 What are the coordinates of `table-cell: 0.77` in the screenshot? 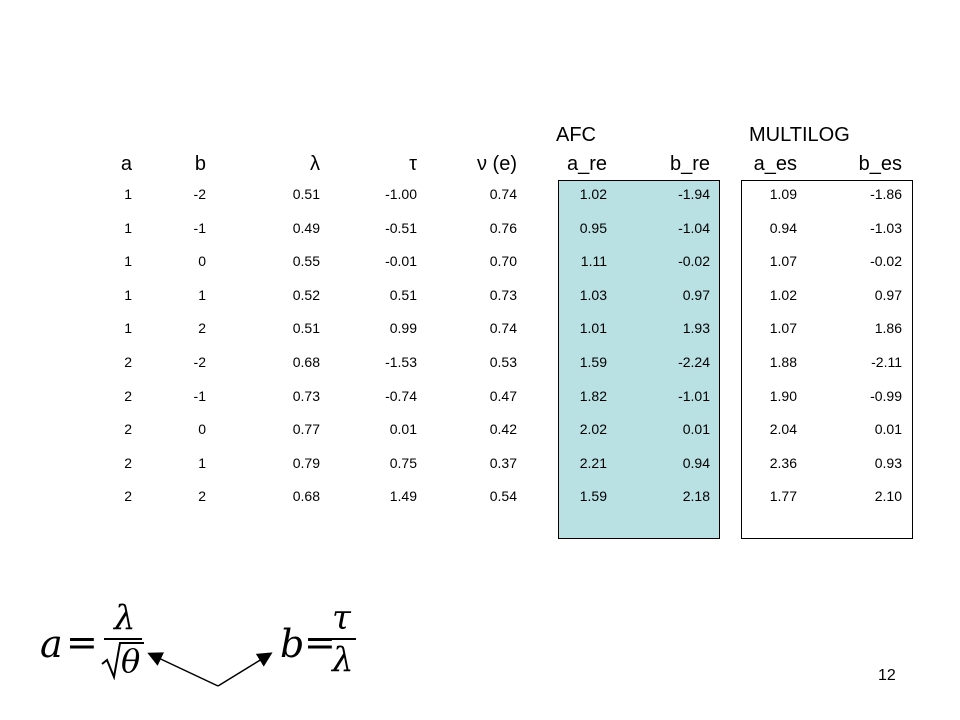 It's located at (306, 429).